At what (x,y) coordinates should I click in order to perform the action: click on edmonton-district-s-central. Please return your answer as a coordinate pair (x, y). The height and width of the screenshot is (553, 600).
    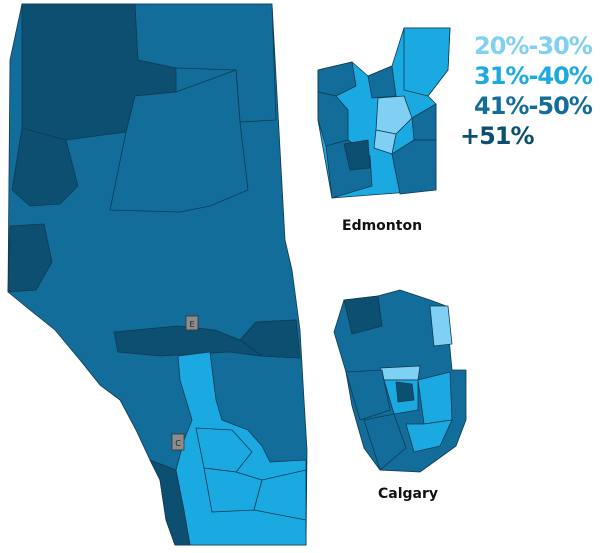
    Looking at the image, I should click on (357, 155).